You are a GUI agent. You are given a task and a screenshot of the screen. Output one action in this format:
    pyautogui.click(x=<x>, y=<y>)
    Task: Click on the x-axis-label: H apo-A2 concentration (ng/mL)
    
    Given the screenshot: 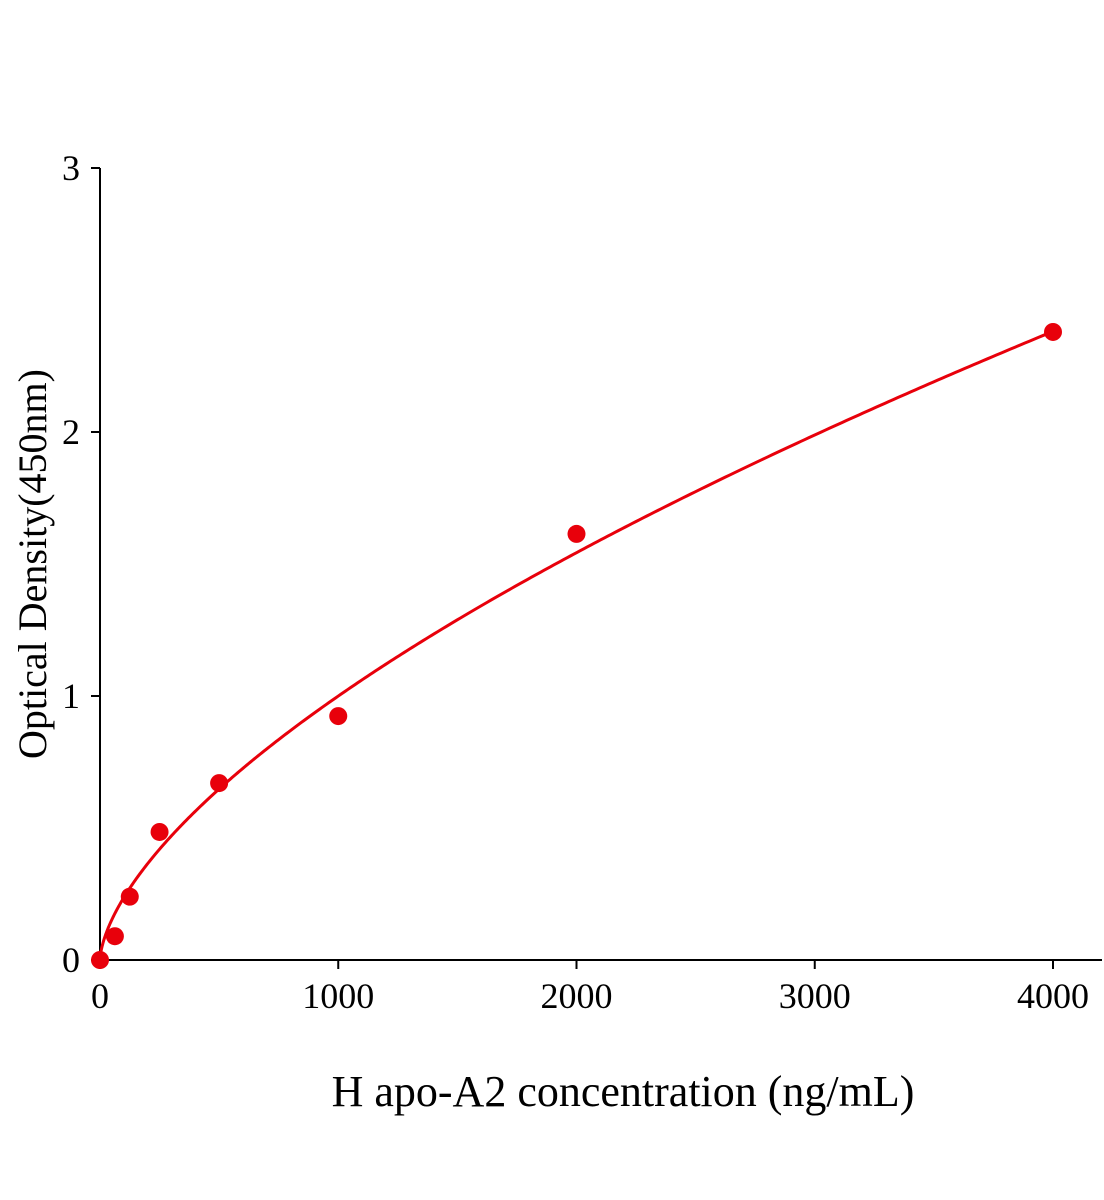 What is the action you would take?
    pyautogui.click(x=623, y=1091)
    